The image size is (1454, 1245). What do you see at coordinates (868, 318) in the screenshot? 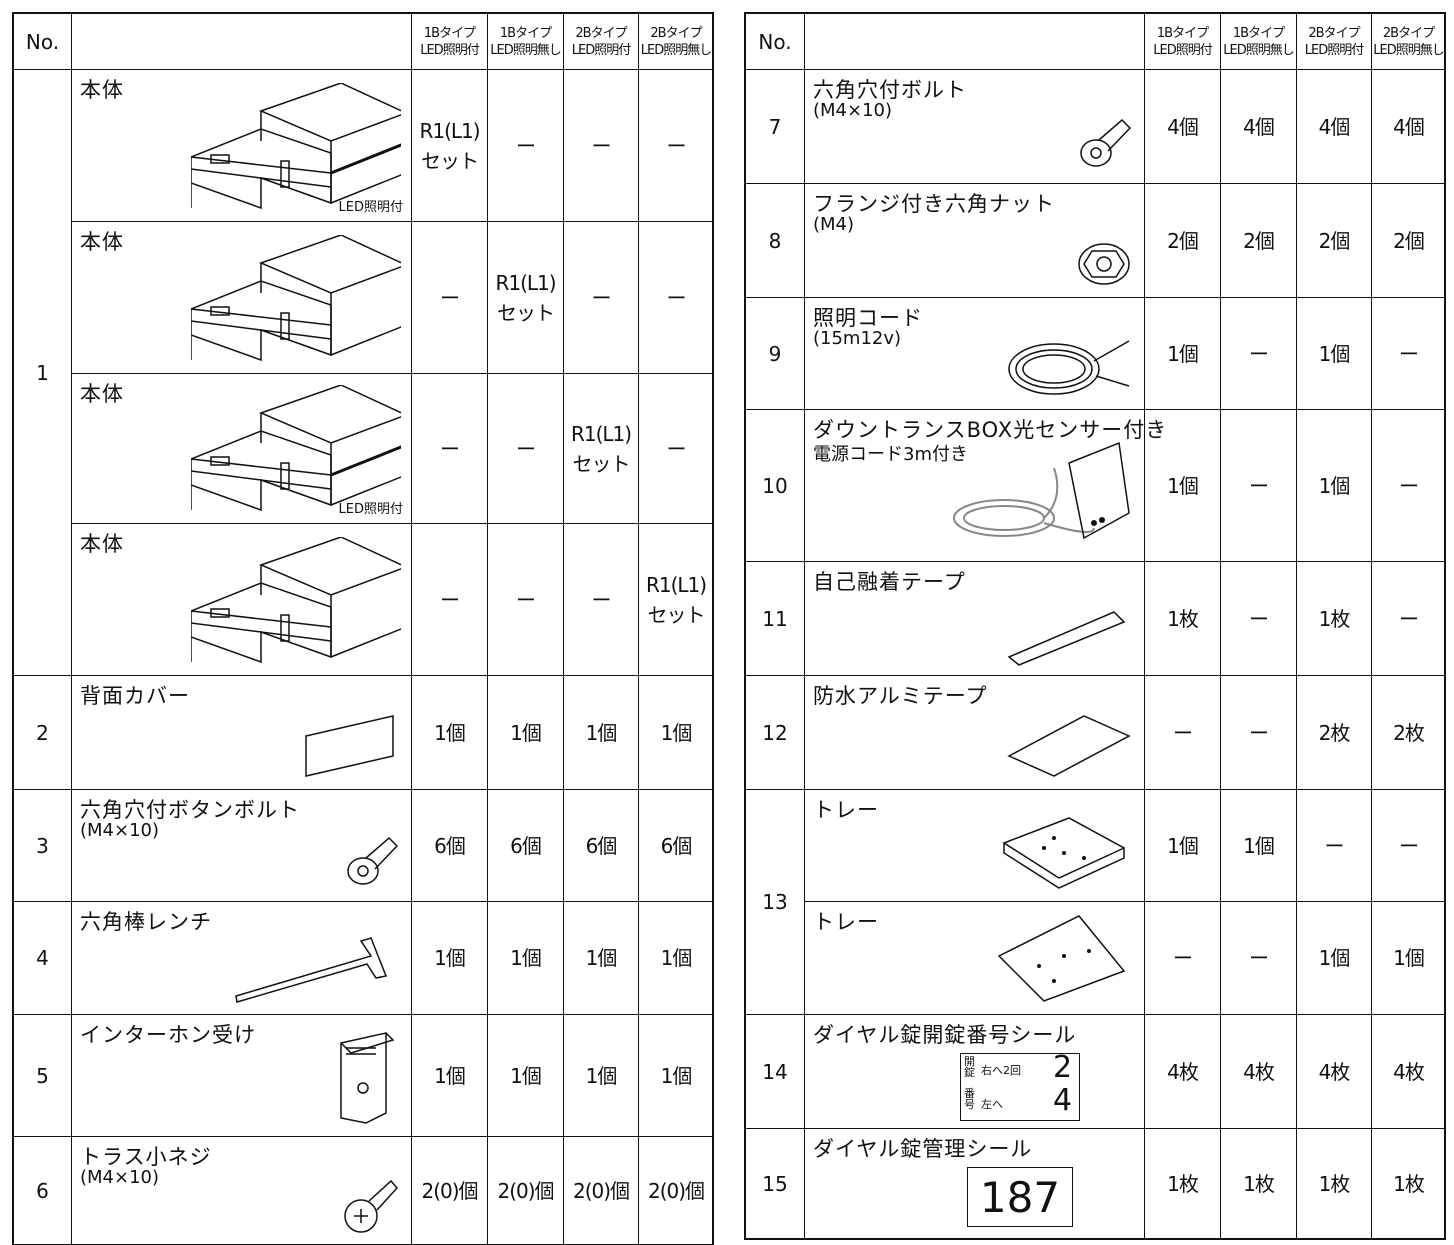
I see `item-name: 照明コード` at bounding box center [868, 318].